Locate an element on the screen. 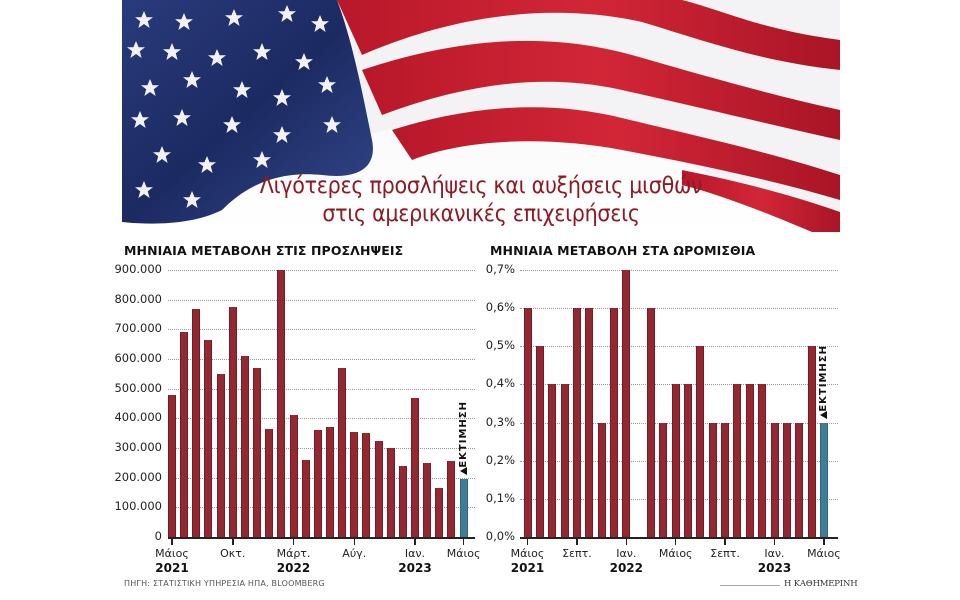 The width and height of the screenshot is (960, 600). y-axis-label: 700.000 is located at coordinates (138, 328).